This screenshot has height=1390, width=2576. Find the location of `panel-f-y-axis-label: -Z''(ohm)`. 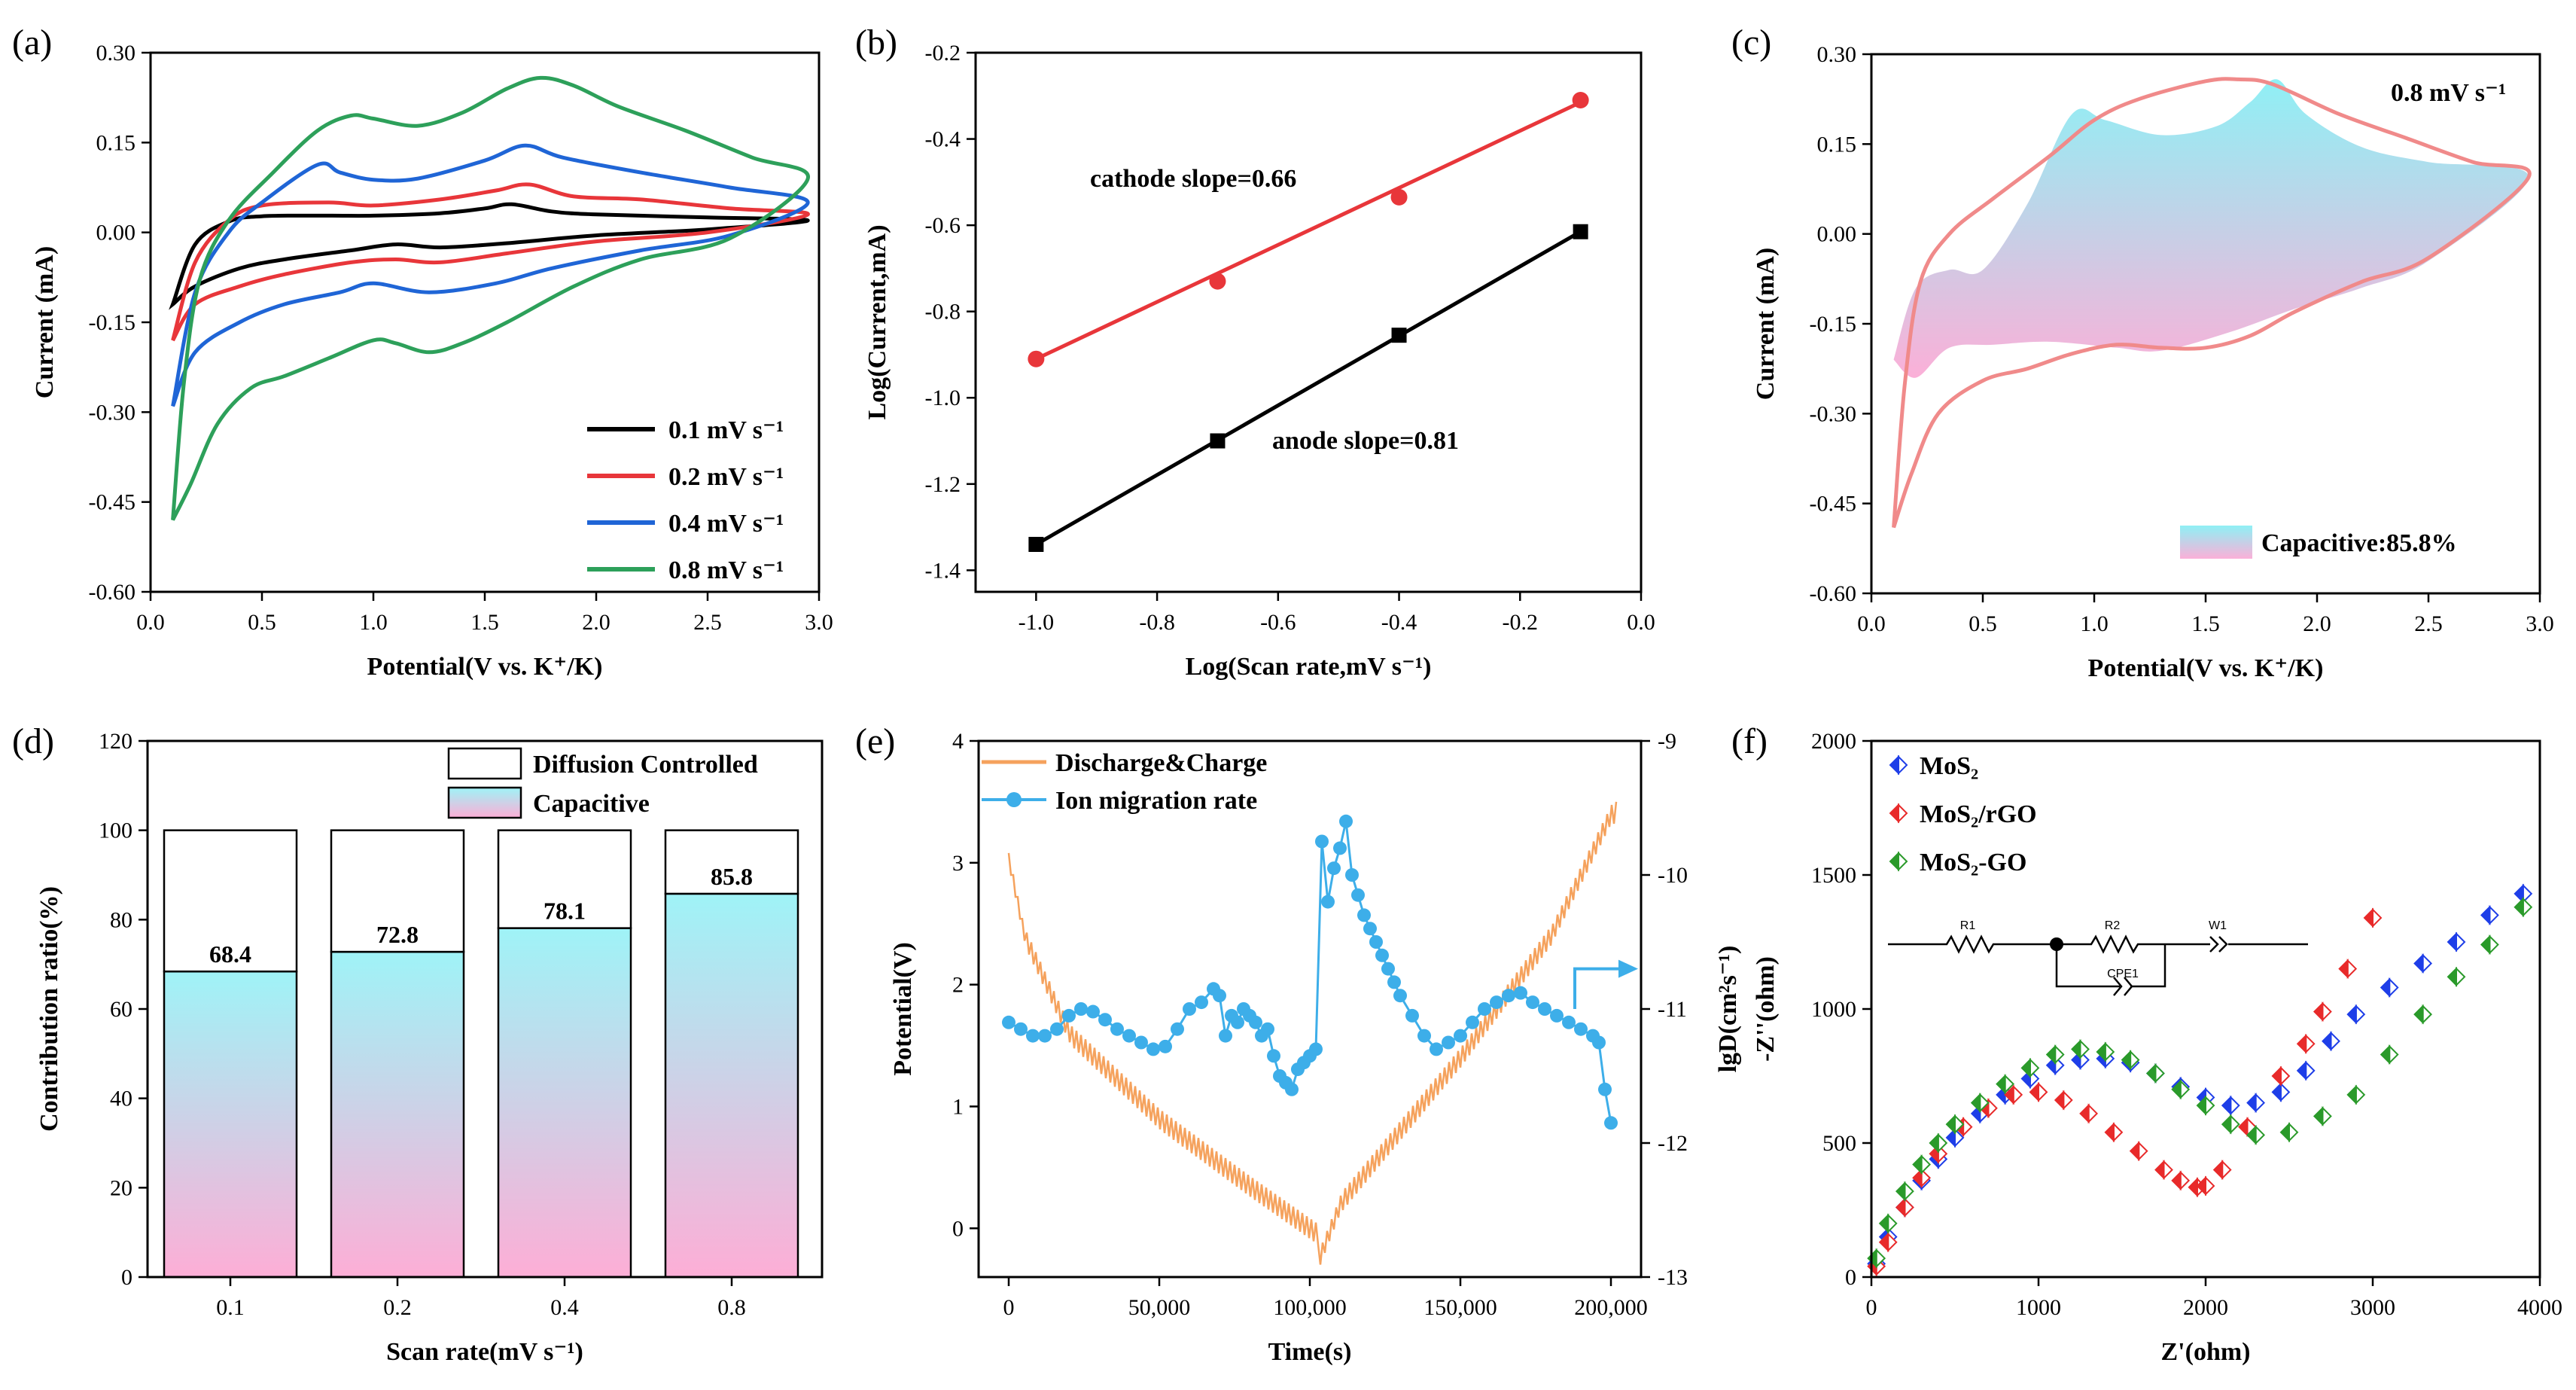

panel-f-y-axis-label: -Z''(ohm) is located at coordinates (1766, 1009).